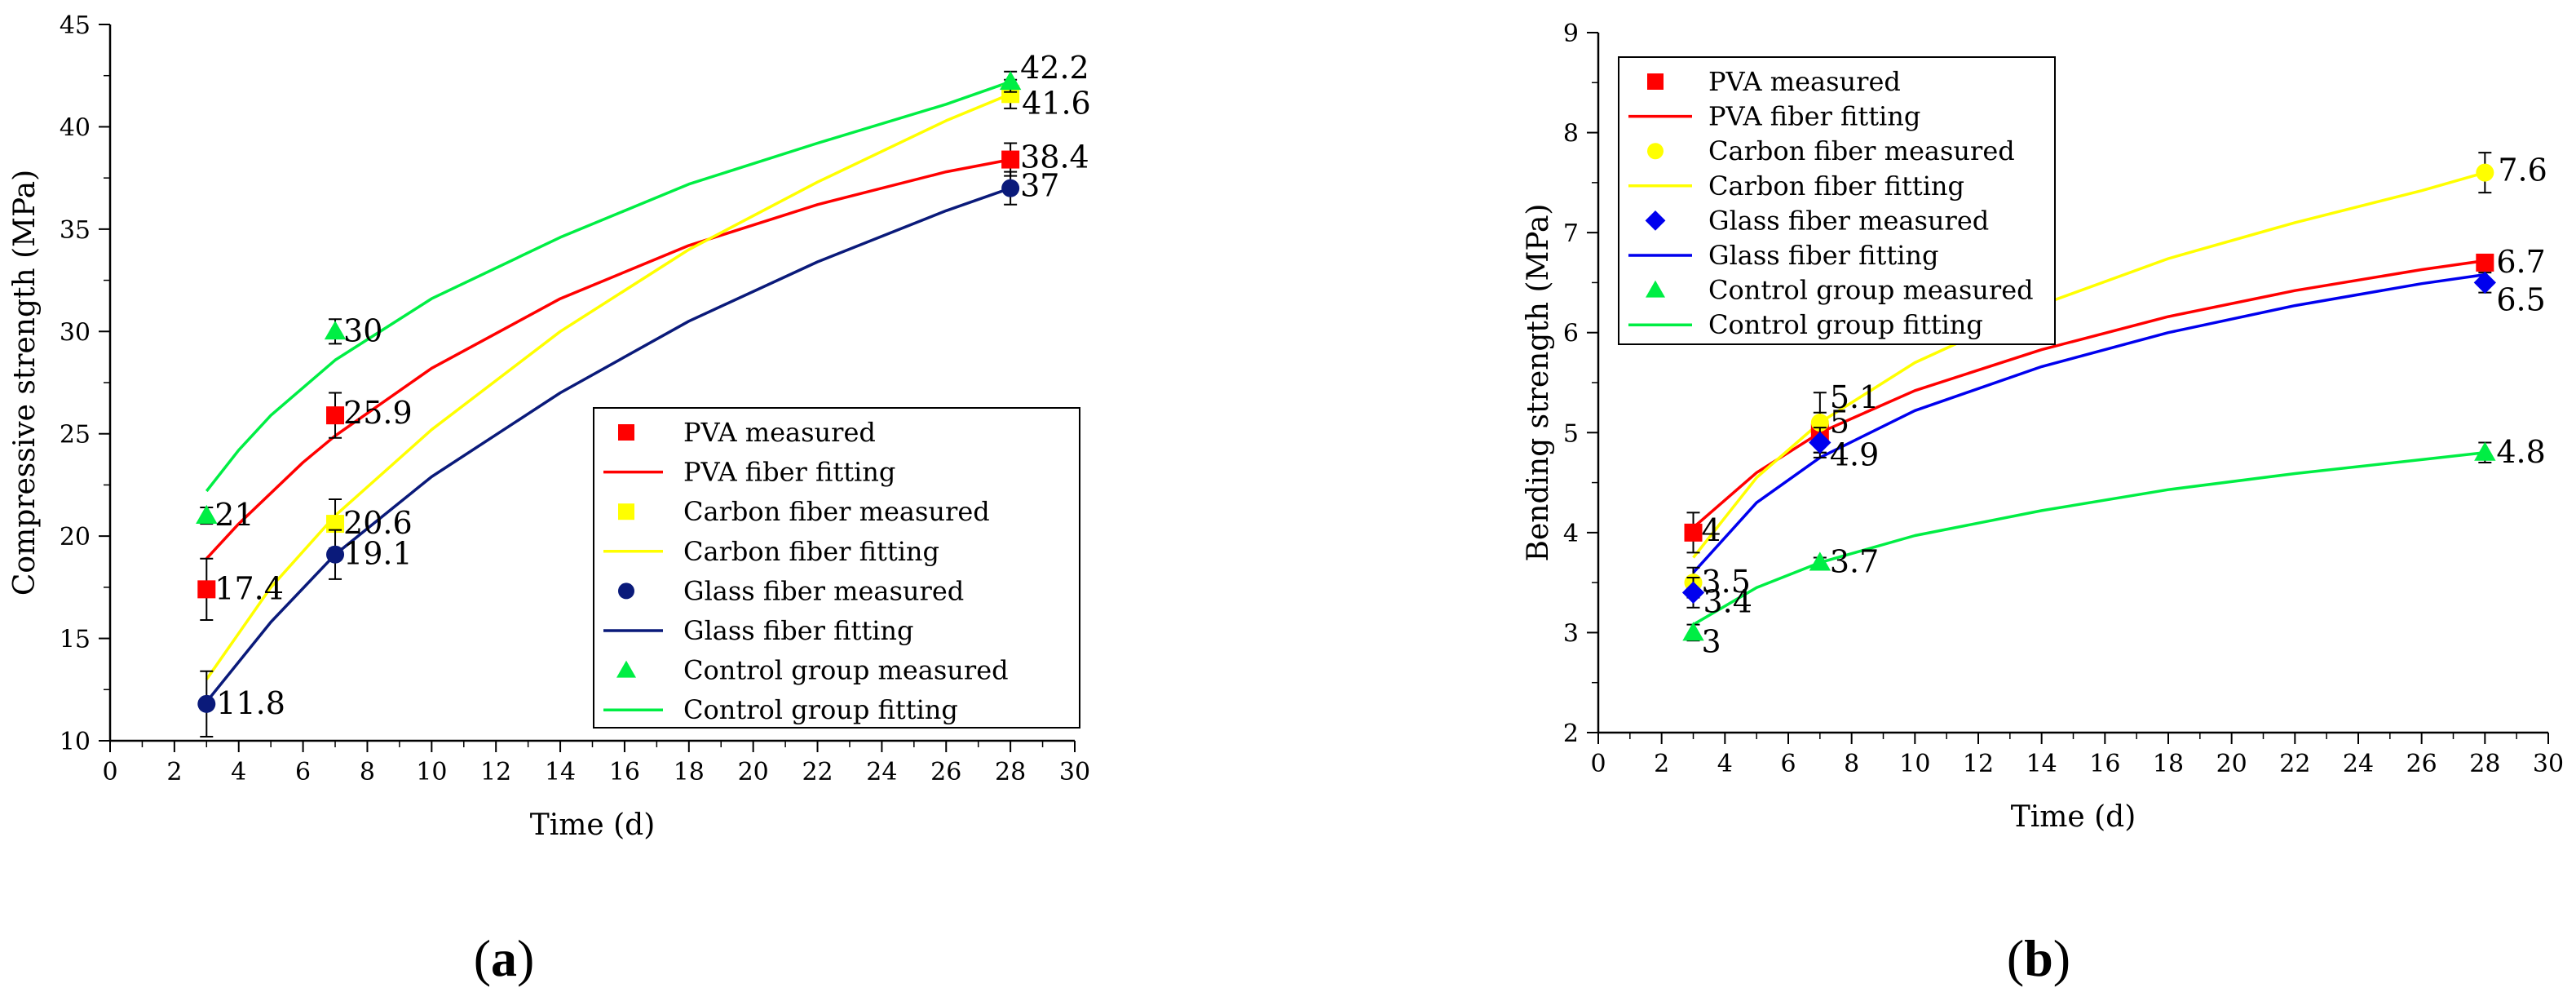 The width and height of the screenshot is (2576, 1001). I want to click on data-label-pva: 25.9, so click(378, 413).